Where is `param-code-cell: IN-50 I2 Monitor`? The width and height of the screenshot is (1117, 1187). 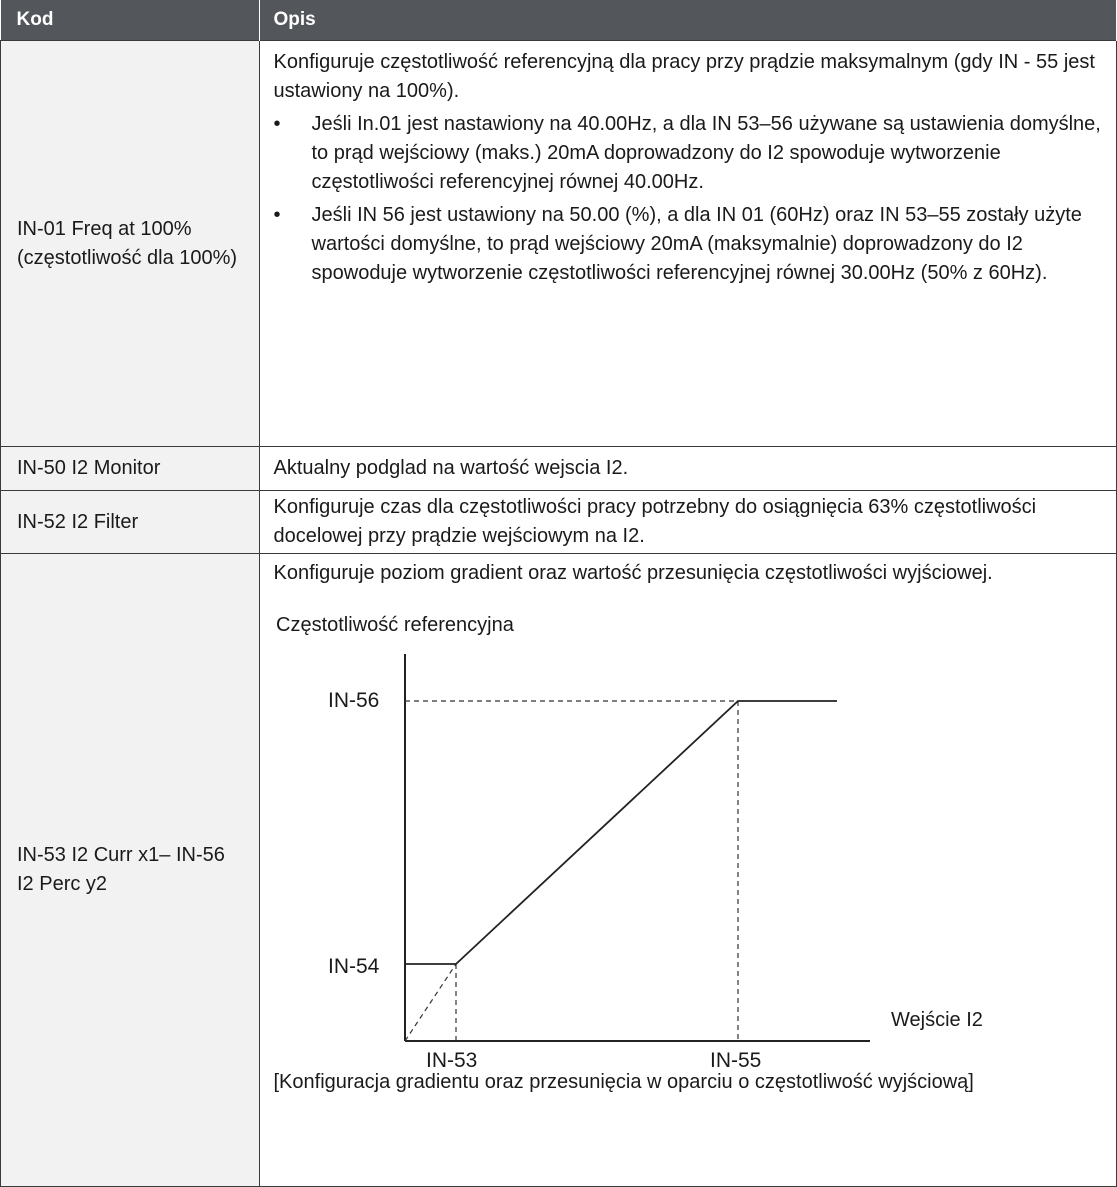 param-code-cell: IN-50 I2 Monitor is located at coordinates (130, 469).